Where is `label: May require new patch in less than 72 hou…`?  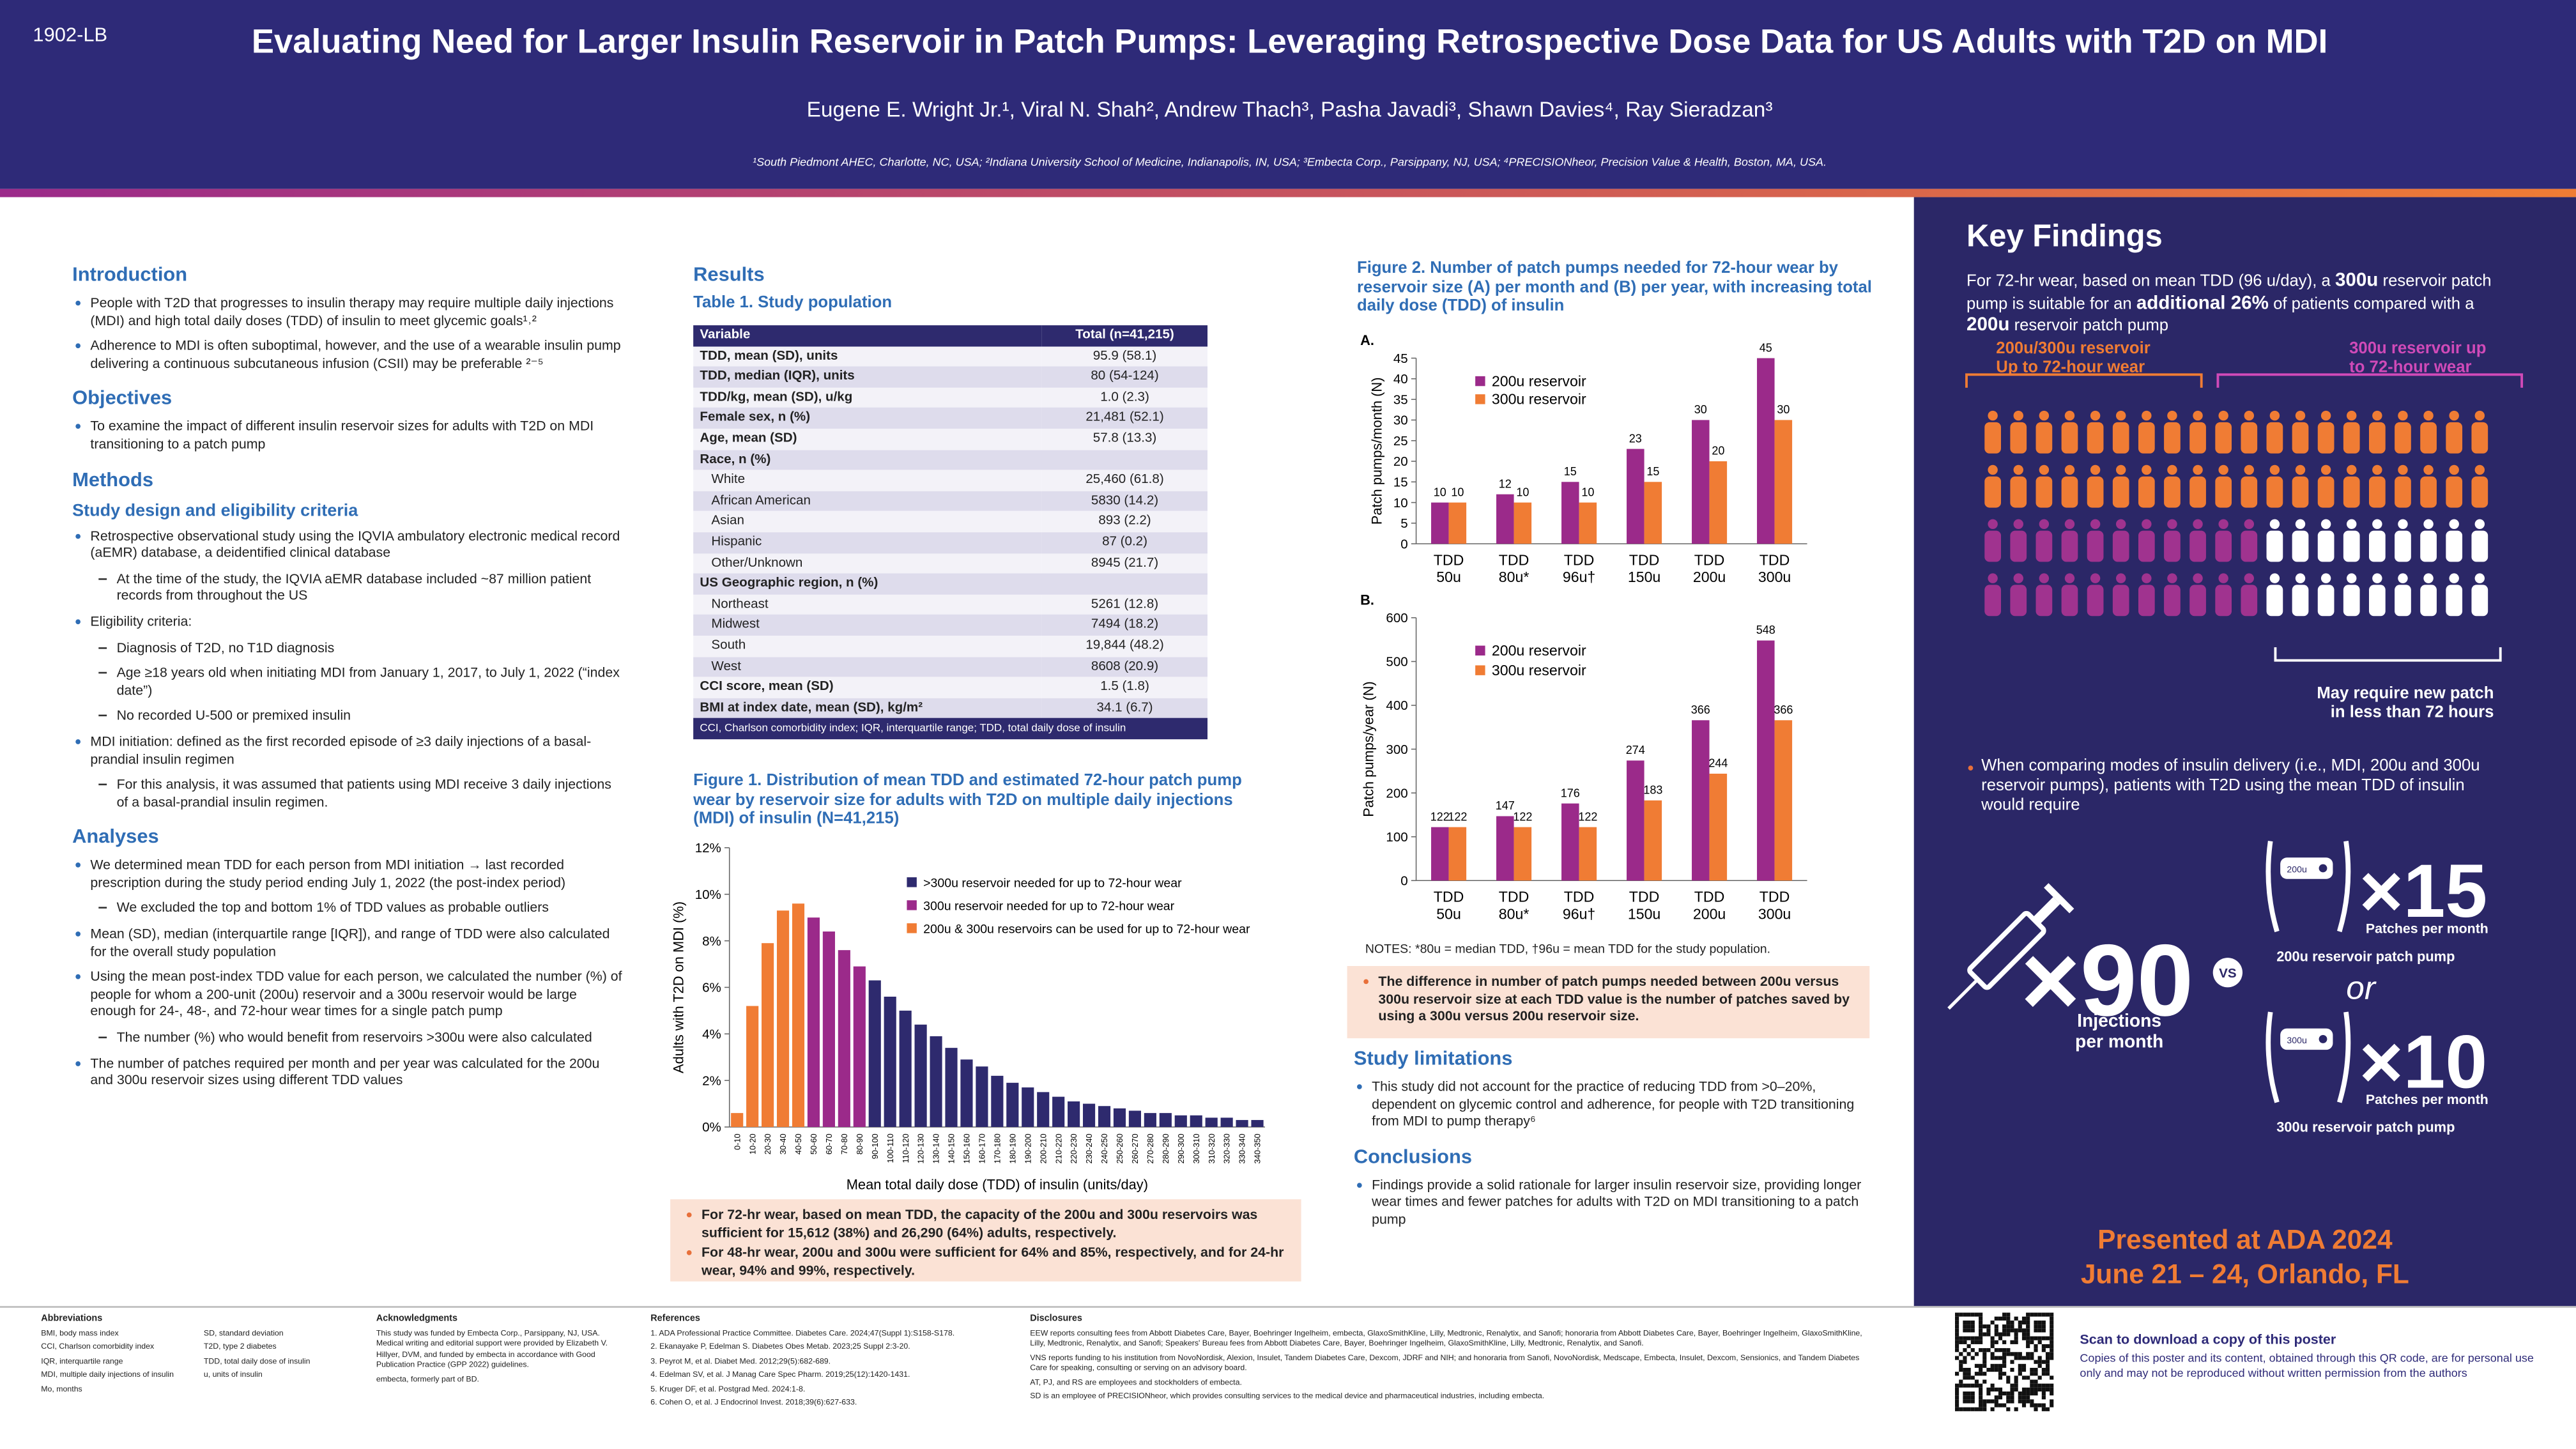 label: May require new patch in less than 72 hou… is located at coordinates (2405, 702).